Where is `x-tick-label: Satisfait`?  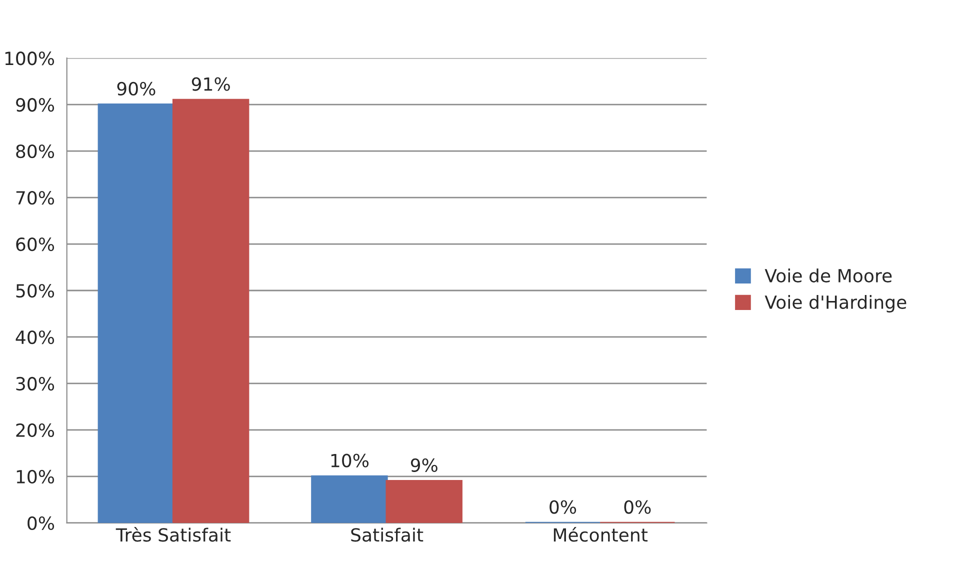
x-tick-label: Satisfait is located at coordinates (387, 535).